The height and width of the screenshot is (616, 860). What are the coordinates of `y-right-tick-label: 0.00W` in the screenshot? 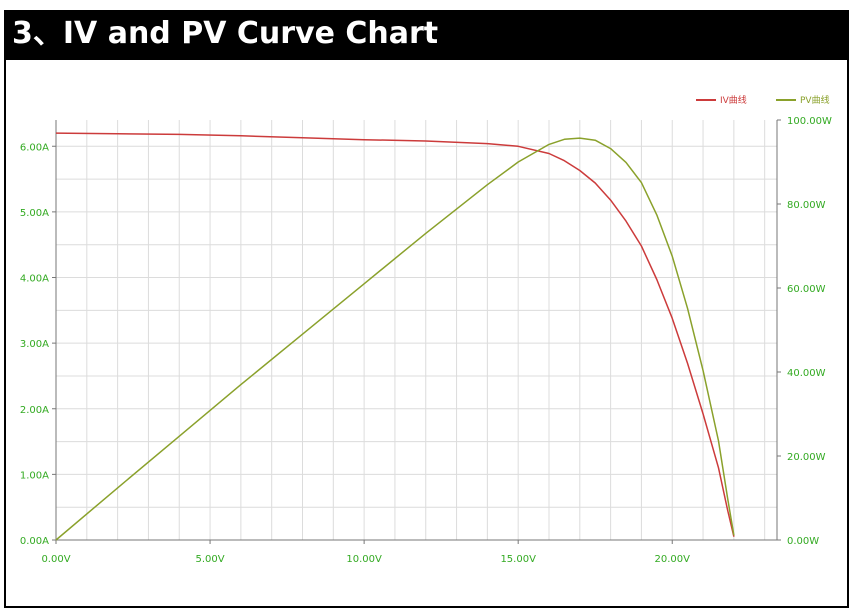 It's located at (803, 541).